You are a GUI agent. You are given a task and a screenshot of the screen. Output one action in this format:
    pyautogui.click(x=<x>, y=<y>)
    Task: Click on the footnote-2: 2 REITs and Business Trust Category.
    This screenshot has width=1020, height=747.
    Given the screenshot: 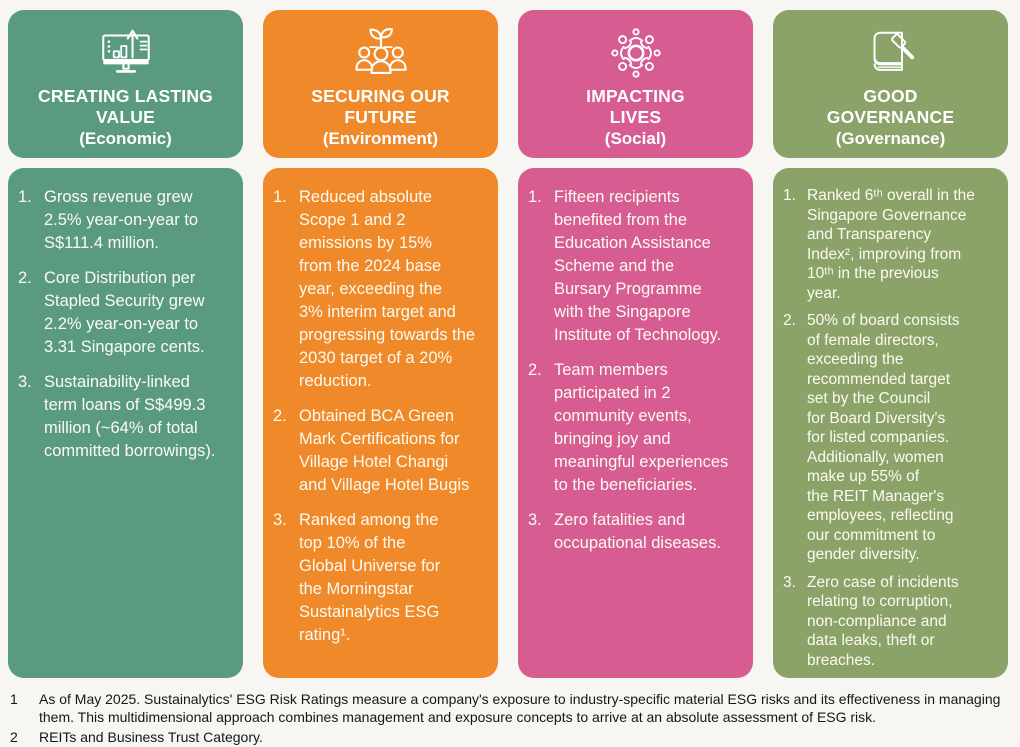 What is the action you would take?
    pyautogui.click(x=511, y=738)
    